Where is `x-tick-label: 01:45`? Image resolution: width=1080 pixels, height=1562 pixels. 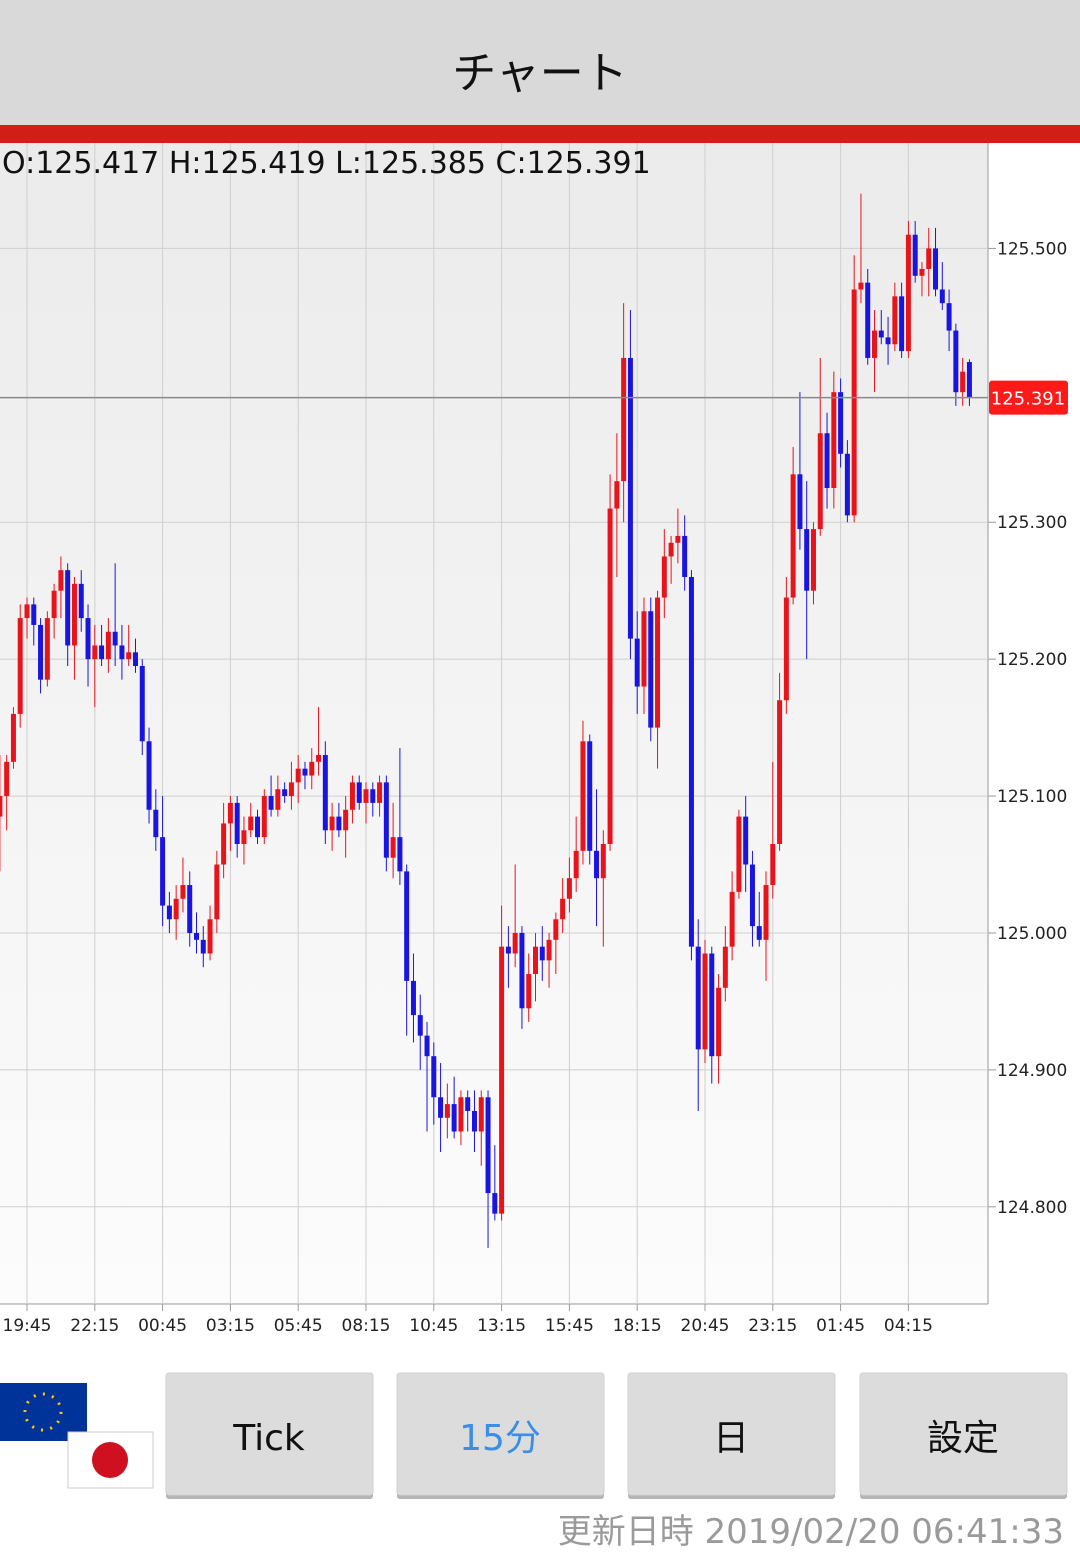 x-tick-label: 01:45 is located at coordinates (840, 1326).